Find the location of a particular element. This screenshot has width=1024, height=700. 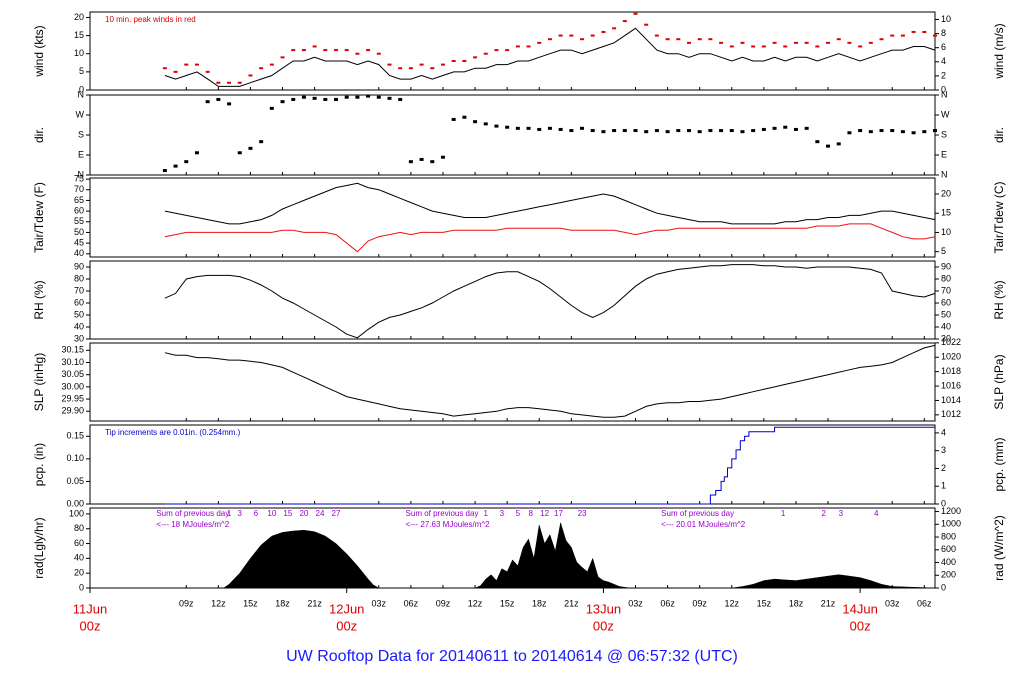

rad-hour-mark: 8 is located at coordinates (530, 513).